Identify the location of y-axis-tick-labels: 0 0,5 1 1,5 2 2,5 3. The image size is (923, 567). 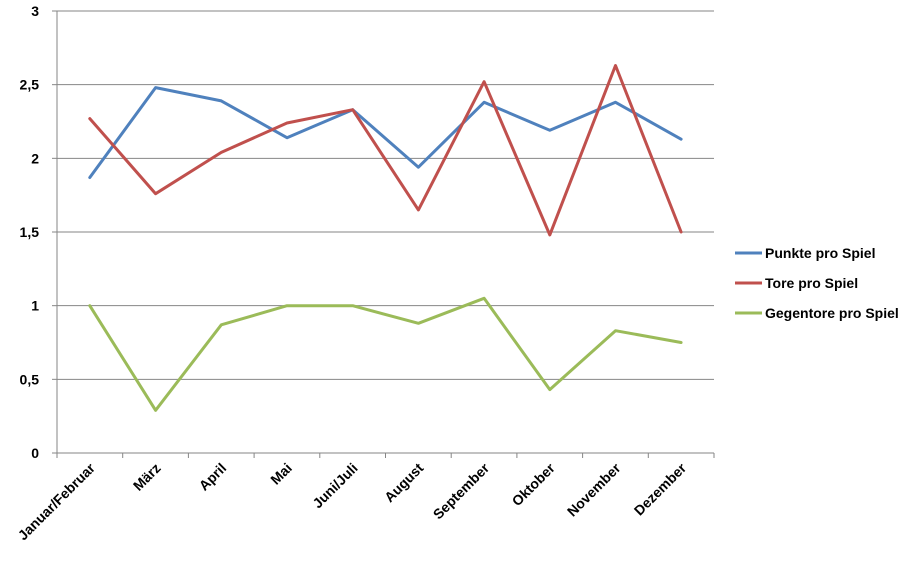
(30, 232).